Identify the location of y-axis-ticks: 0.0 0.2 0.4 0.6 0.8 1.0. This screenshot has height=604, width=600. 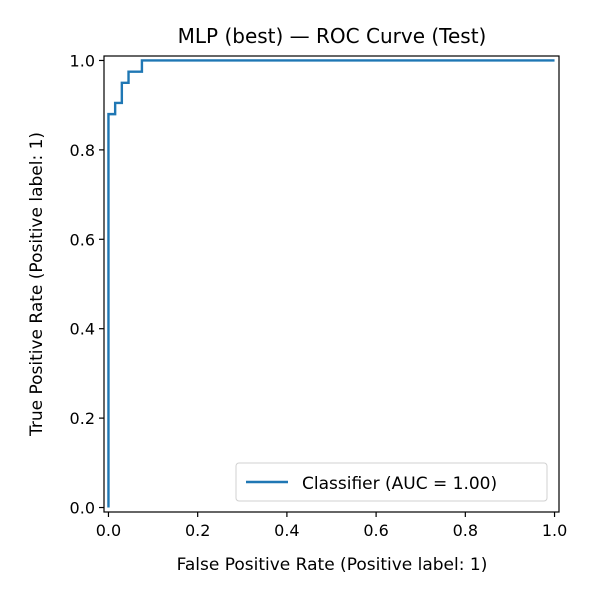
(87, 284).